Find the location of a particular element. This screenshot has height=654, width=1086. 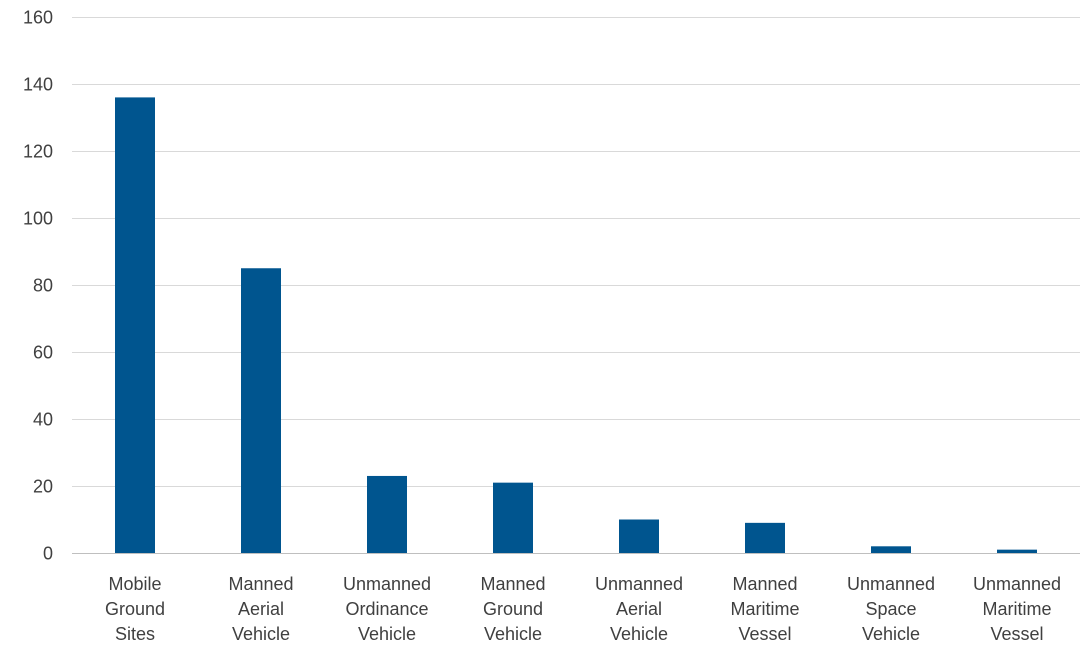

y-tick-label: 40 is located at coordinates (43, 420).